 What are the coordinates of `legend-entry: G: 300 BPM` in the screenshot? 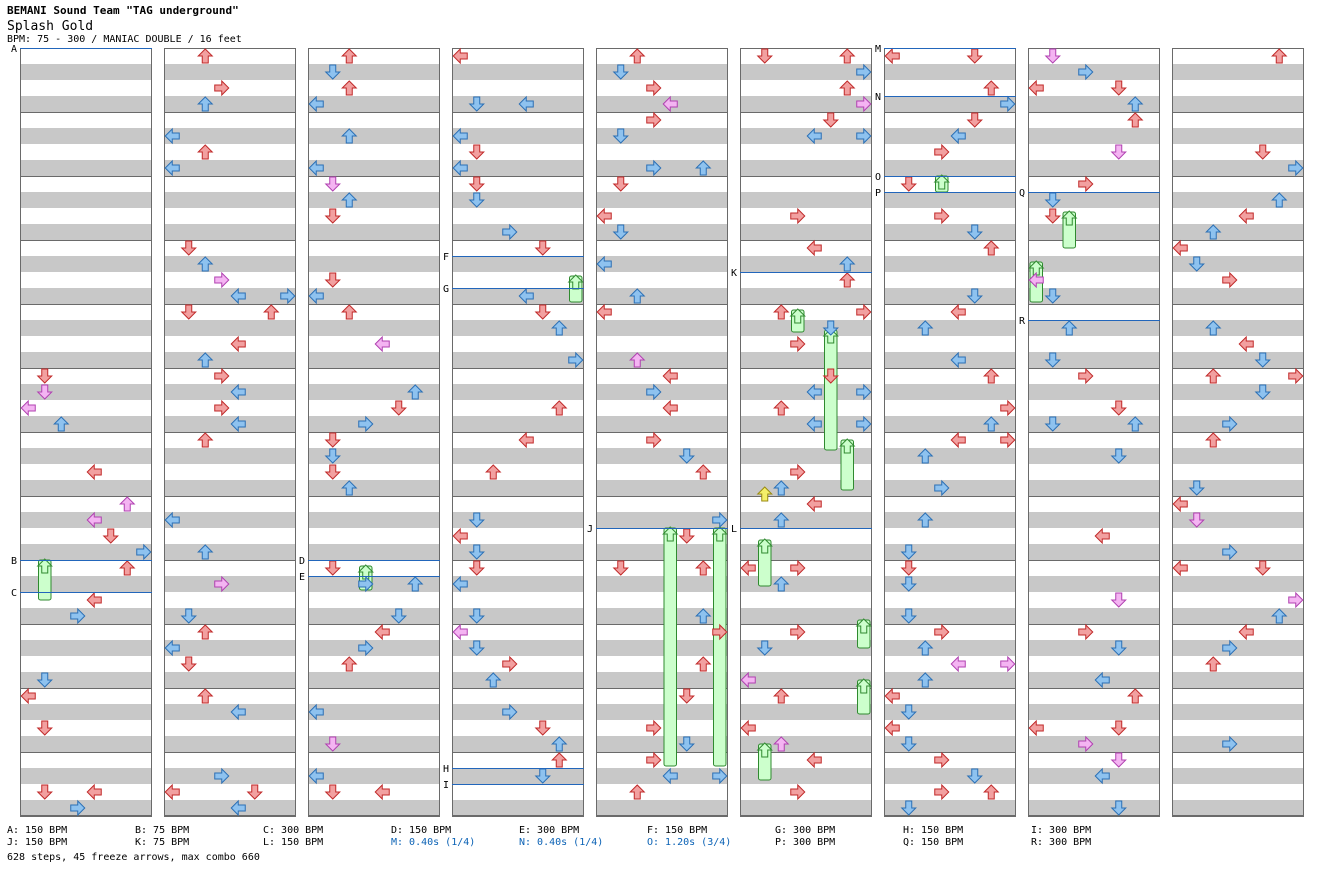 It's located at (805, 830).